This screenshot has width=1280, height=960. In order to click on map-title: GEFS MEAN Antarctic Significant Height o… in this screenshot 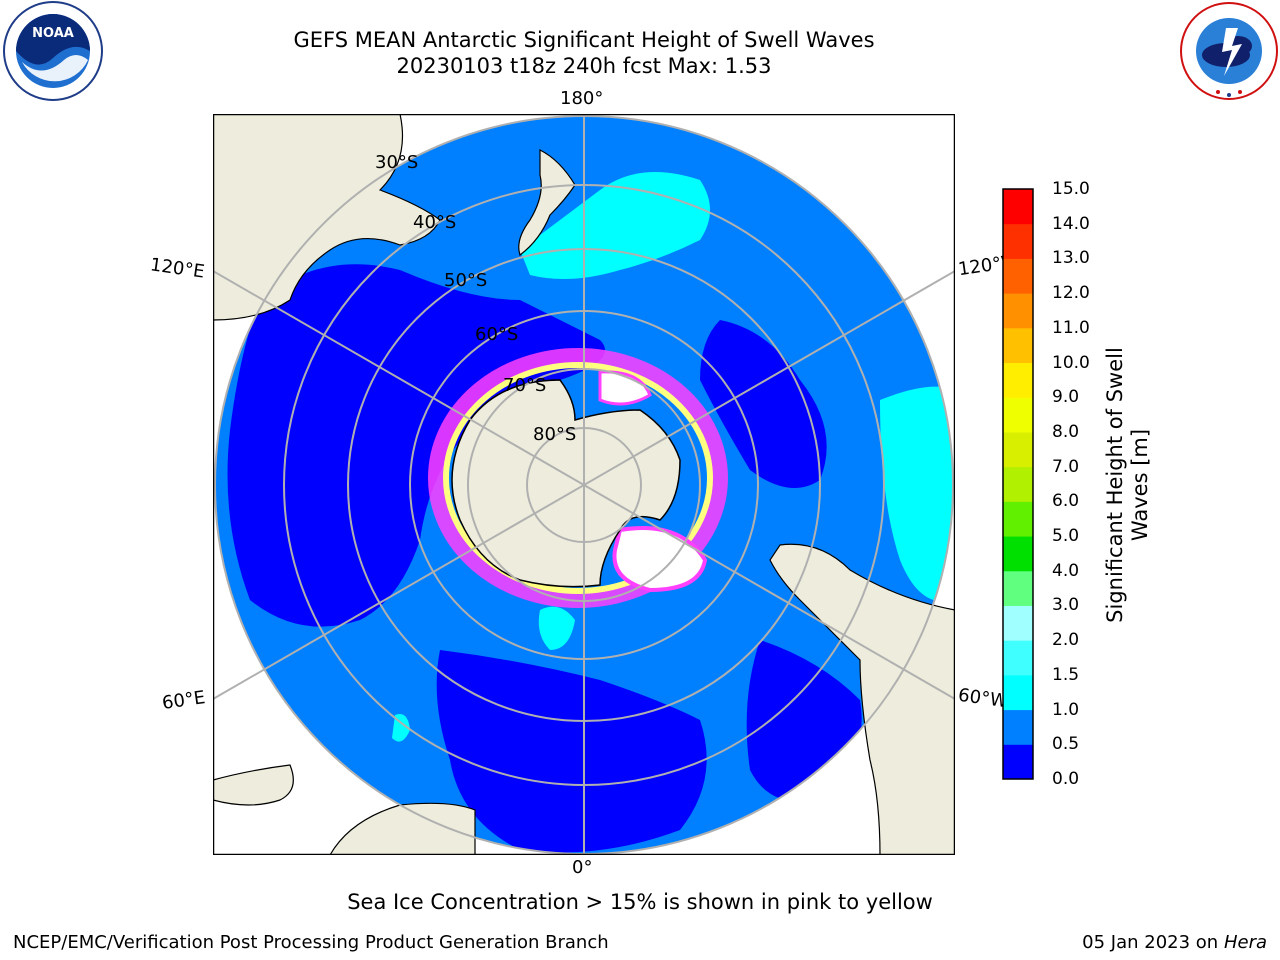, I will do `click(584, 40)`.